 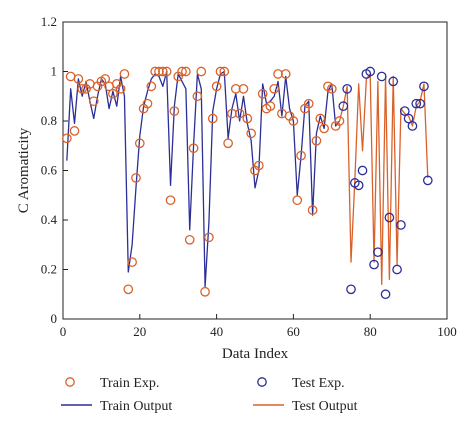 What do you see at coordinates (447, 331) in the screenshot?
I see `x-tick-label: 100` at bounding box center [447, 331].